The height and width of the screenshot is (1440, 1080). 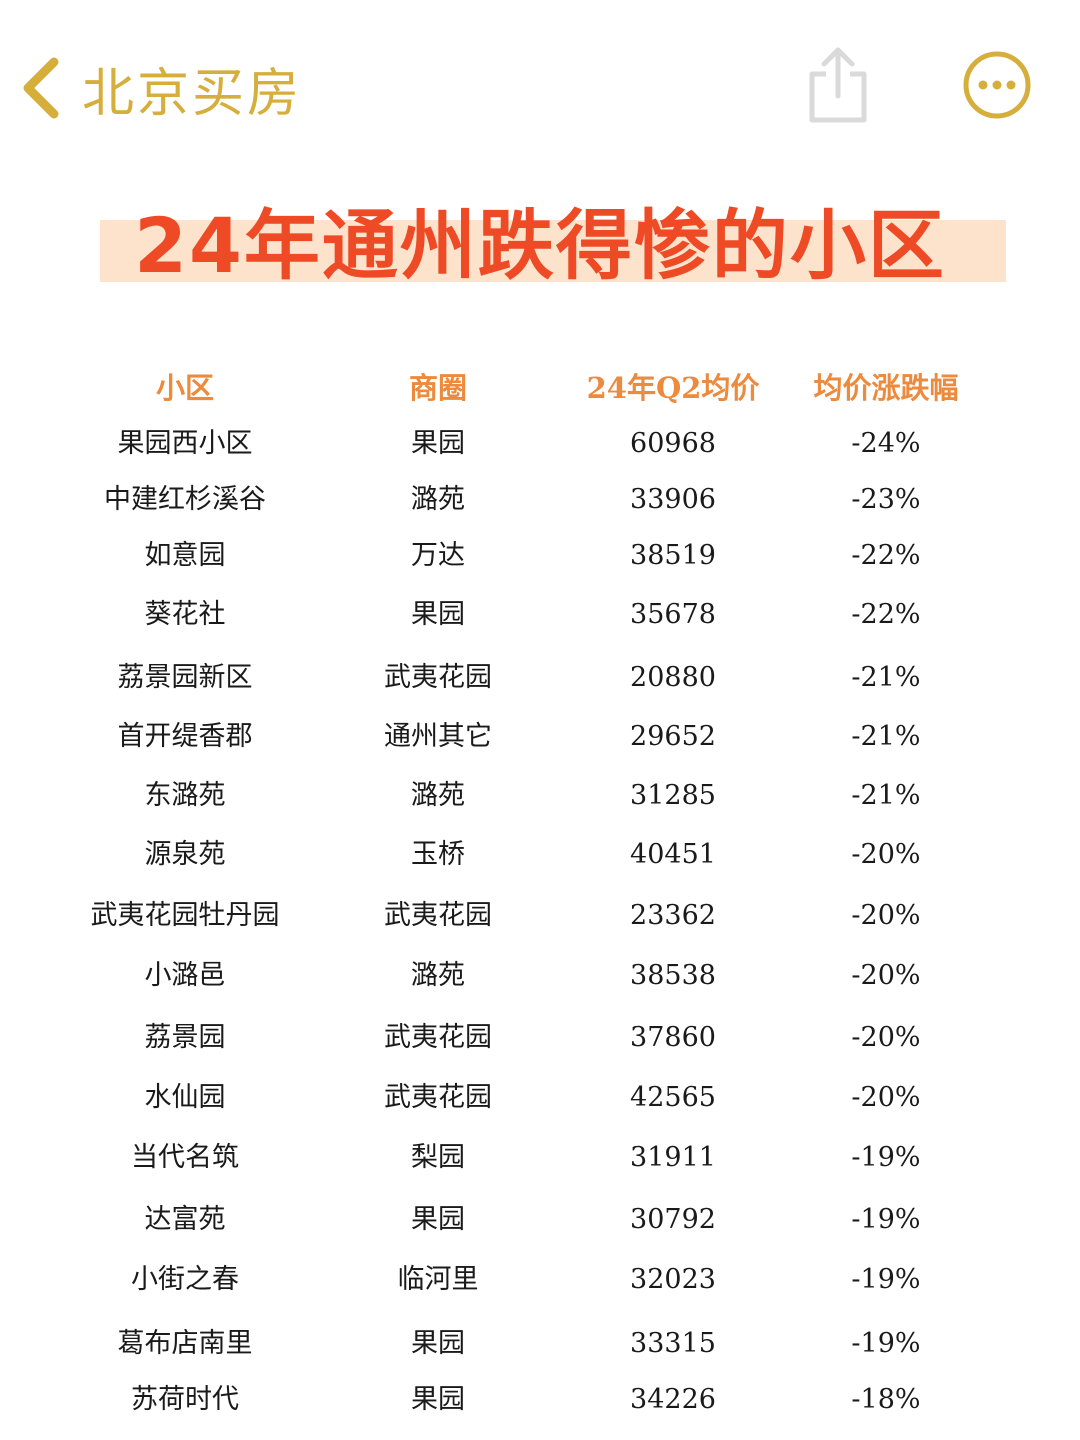 What do you see at coordinates (438, 1279) in the screenshot?
I see `cell-district: 临河里` at bounding box center [438, 1279].